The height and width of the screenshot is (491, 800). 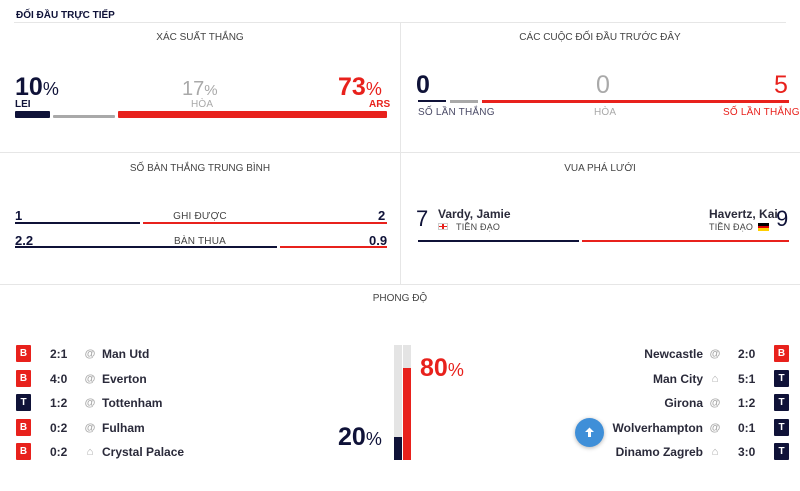 I want to click on opponent-name: Wolverhampton, so click(x=657, y=427).